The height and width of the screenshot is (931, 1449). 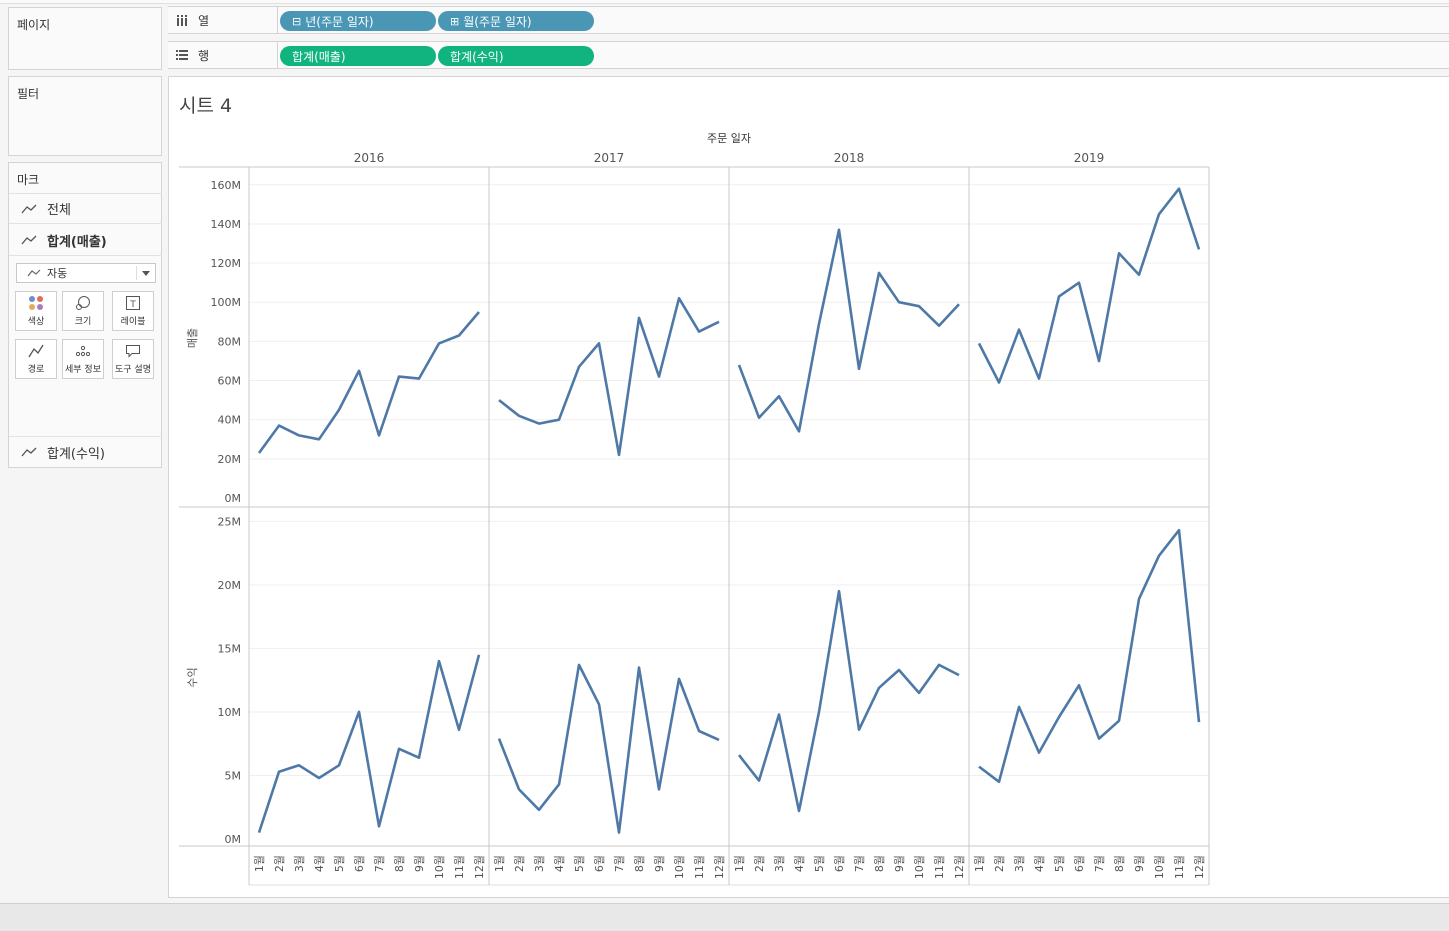 What do you see at coordinates (497, 21) in the screenshot?
I see `month-pill-label: 월(주문 일자)` at bounding box center [497, 21].